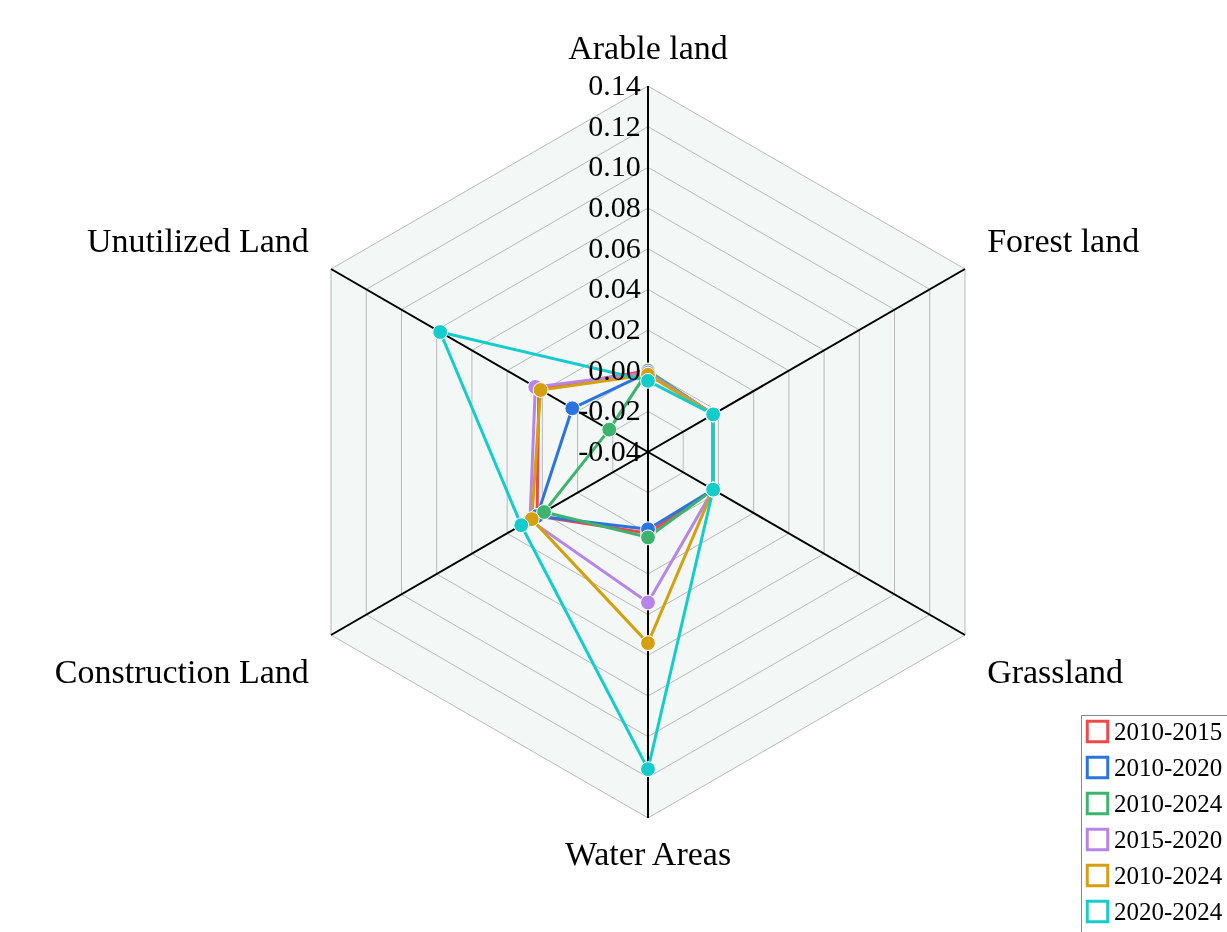  Describe the element at coordinates (648, 48) in the screenshot. I see `spoke-label: Arable land` at that location.